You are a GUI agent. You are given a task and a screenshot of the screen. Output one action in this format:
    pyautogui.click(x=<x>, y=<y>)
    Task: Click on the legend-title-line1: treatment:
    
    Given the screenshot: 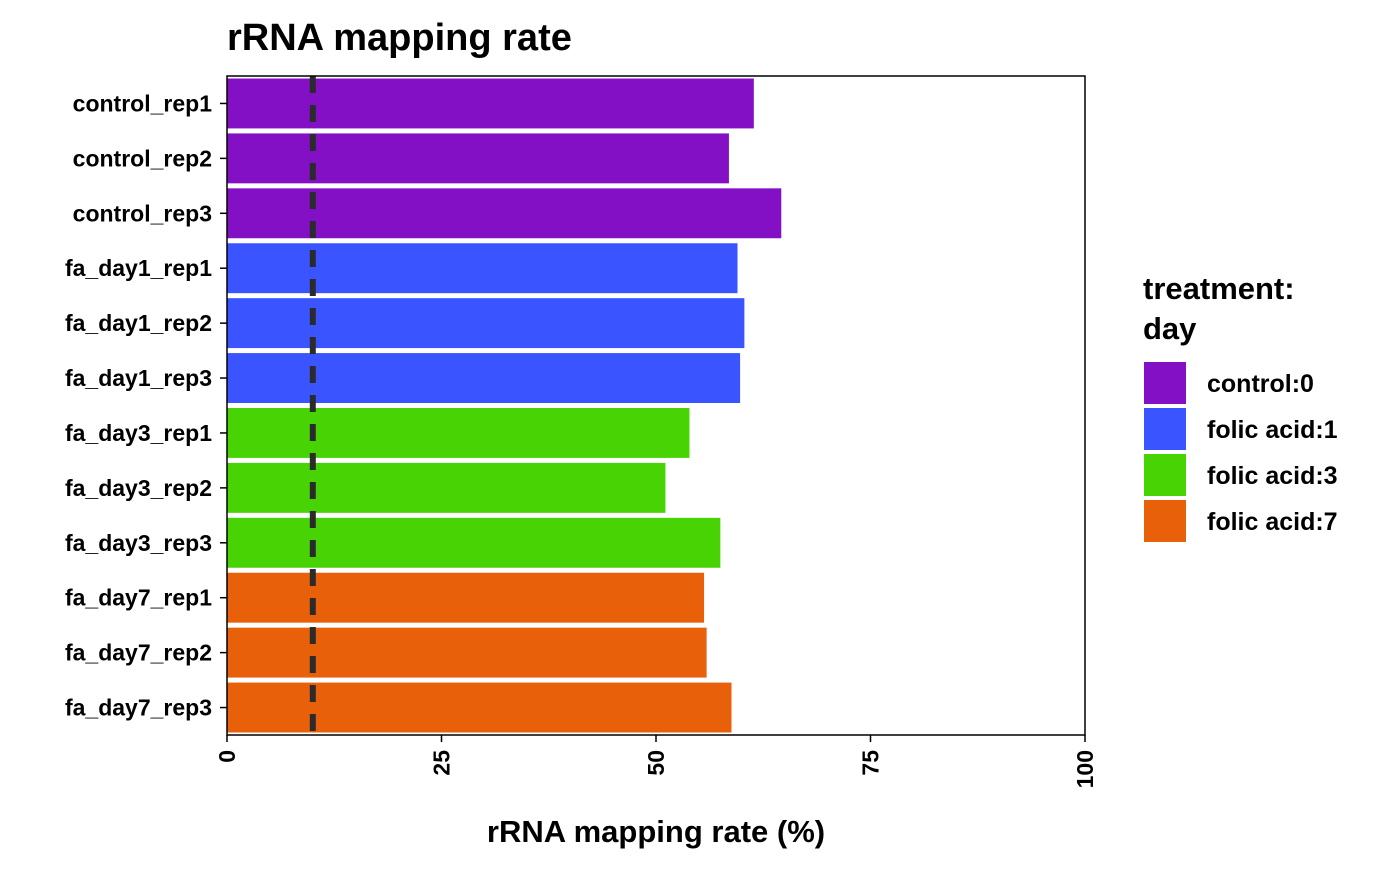 What is the action you would take?
    pyautogui.click(x=1219, y=288)
    